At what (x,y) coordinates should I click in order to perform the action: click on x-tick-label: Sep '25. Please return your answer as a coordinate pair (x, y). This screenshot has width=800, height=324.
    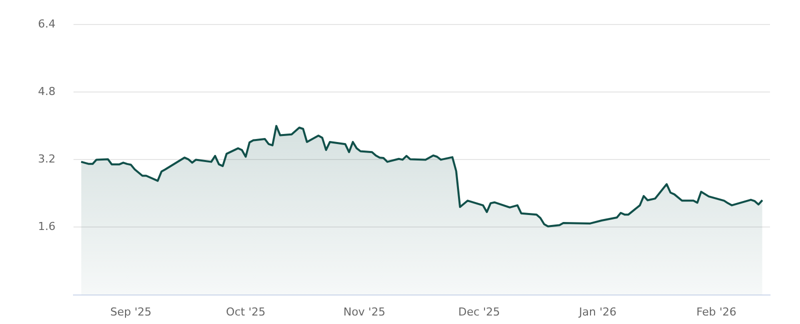
    Looking at the image, I should click on (131, 311).